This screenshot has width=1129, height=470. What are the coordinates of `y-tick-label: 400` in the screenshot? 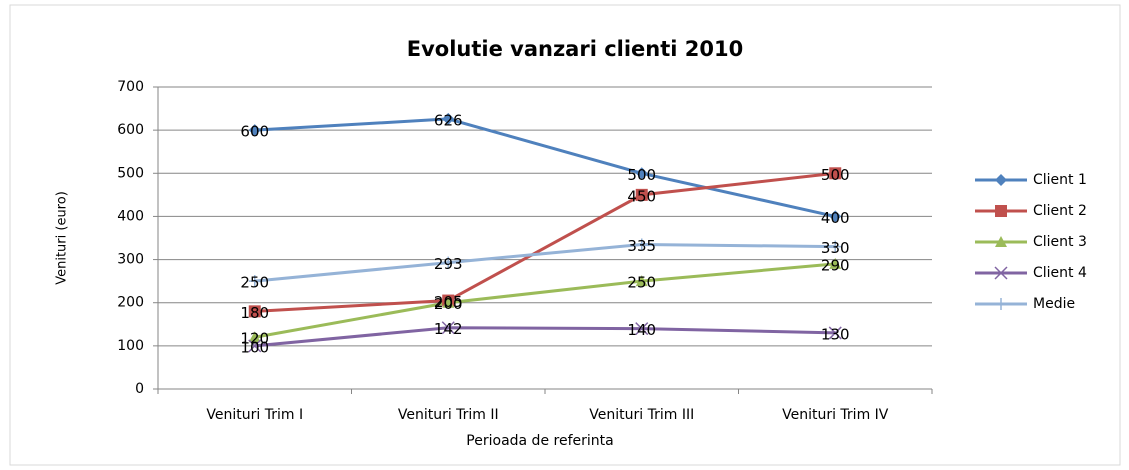 It's located at (130, 216).